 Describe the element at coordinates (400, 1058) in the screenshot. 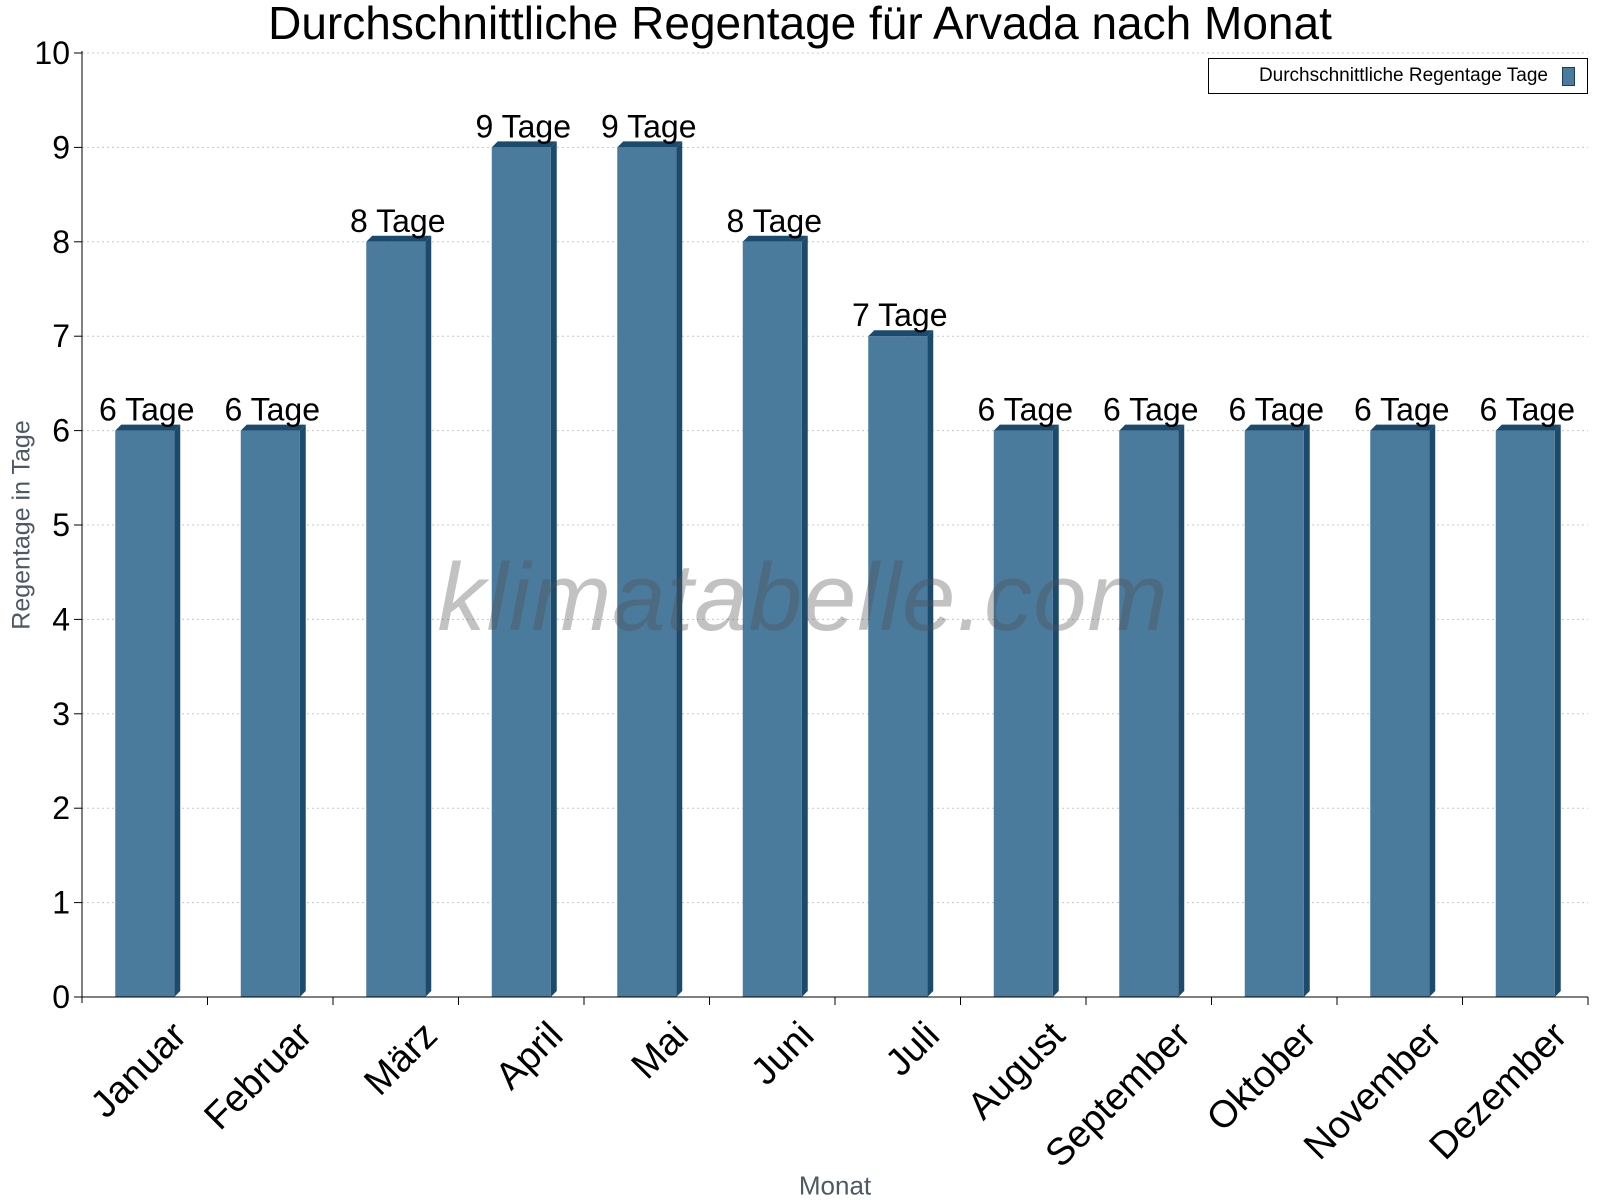

I see `x-tick-label: März` at that location.